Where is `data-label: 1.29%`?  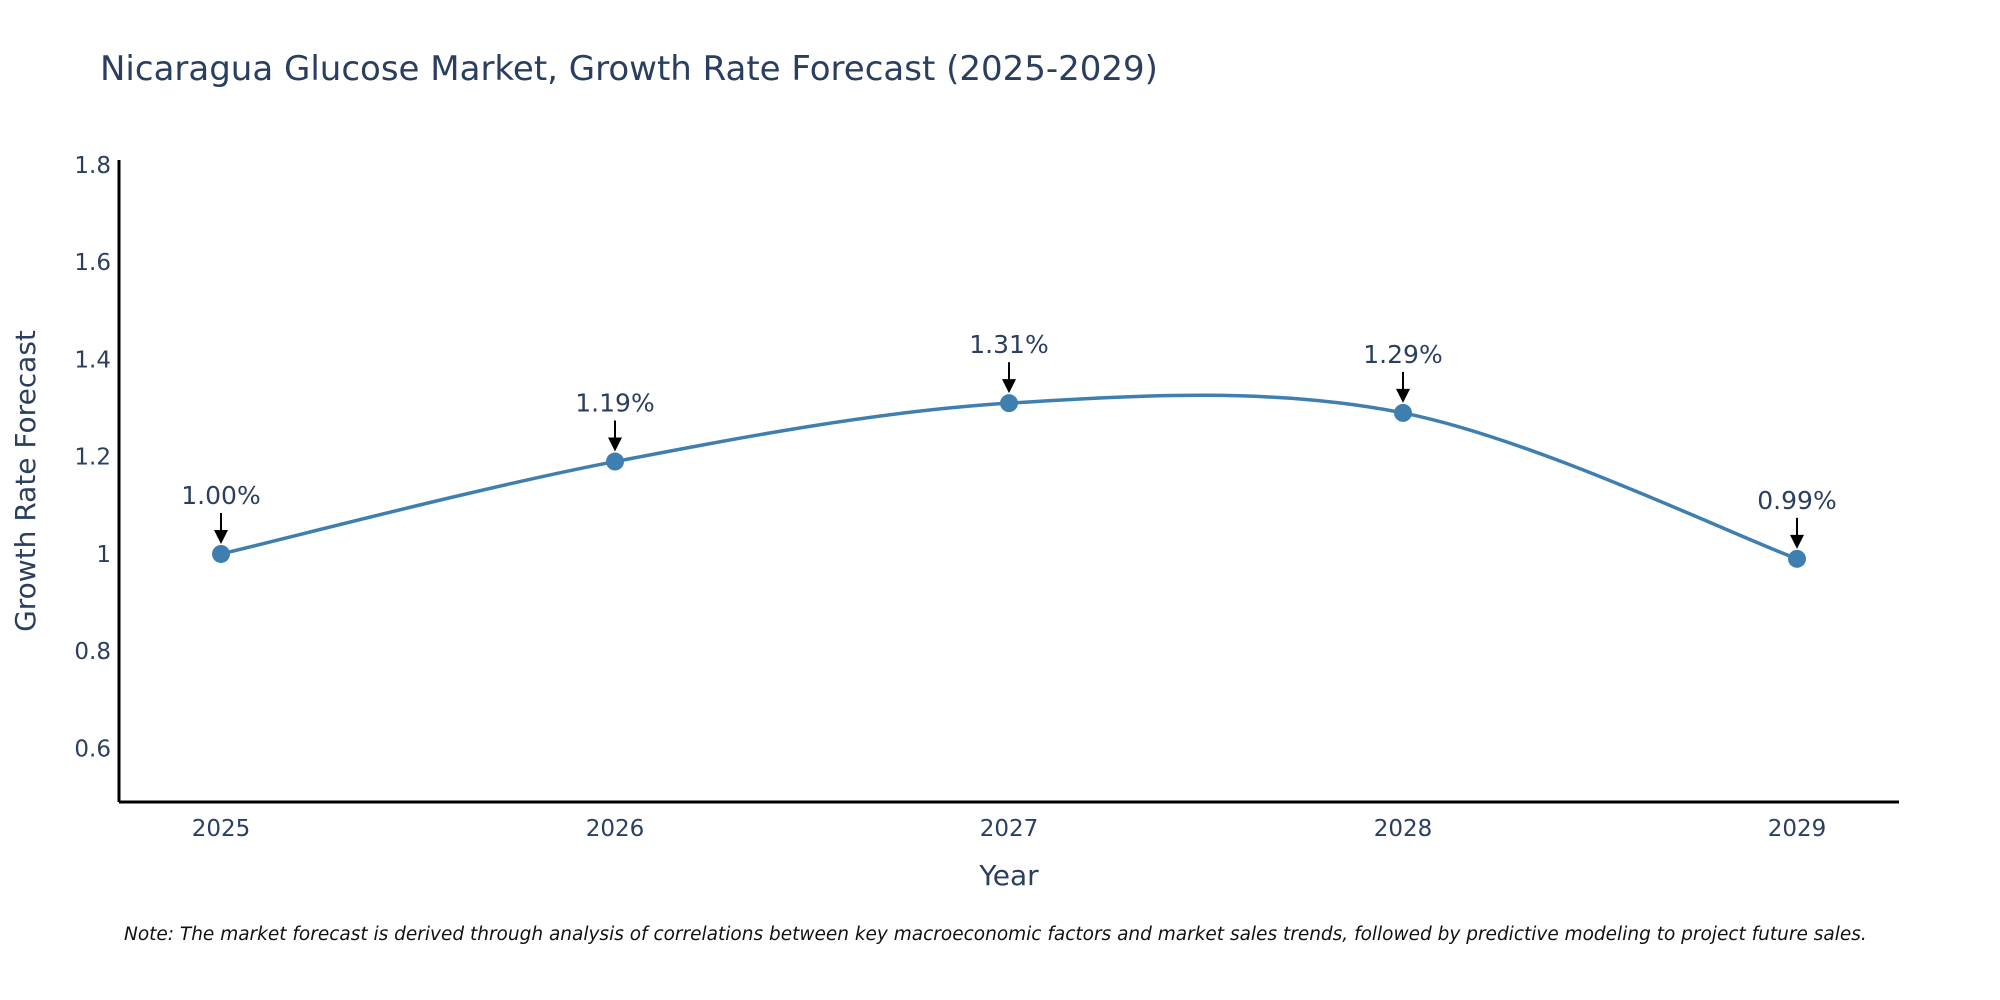 data-label: 1.29% is located at coordinates (1402, 354).